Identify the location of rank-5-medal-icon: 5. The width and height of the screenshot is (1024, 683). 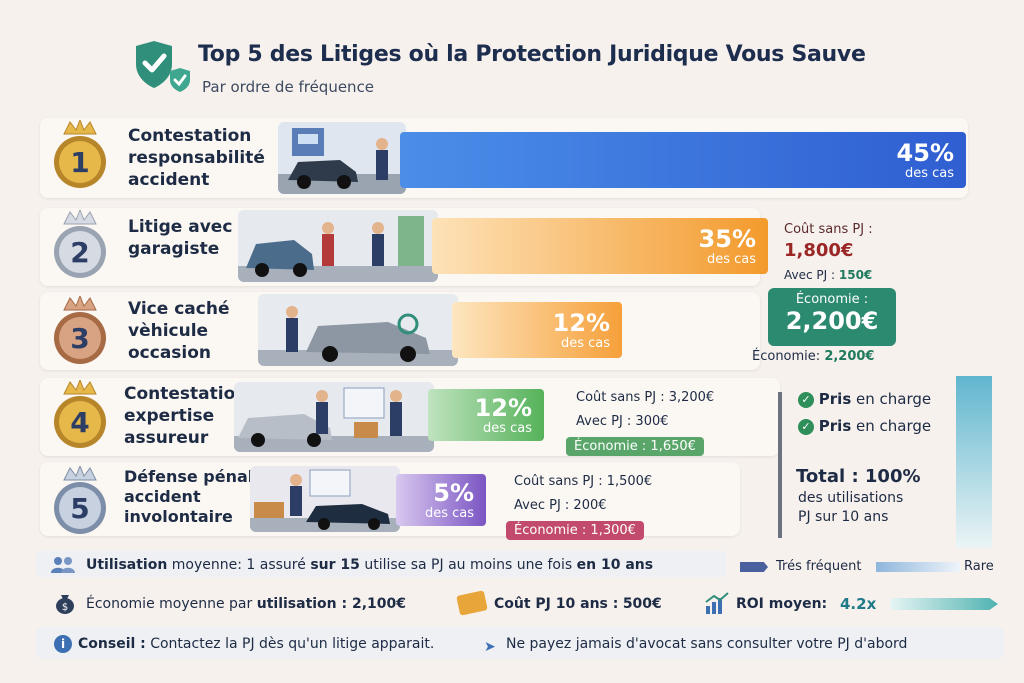
(80, 501).